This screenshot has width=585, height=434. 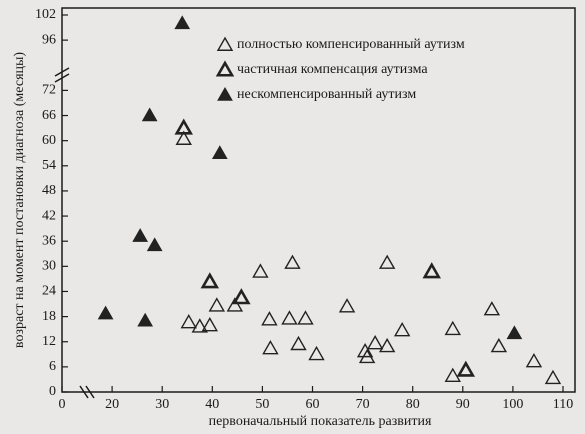 I want to click on x-tick-label: 40, so click(x=212, y=404).